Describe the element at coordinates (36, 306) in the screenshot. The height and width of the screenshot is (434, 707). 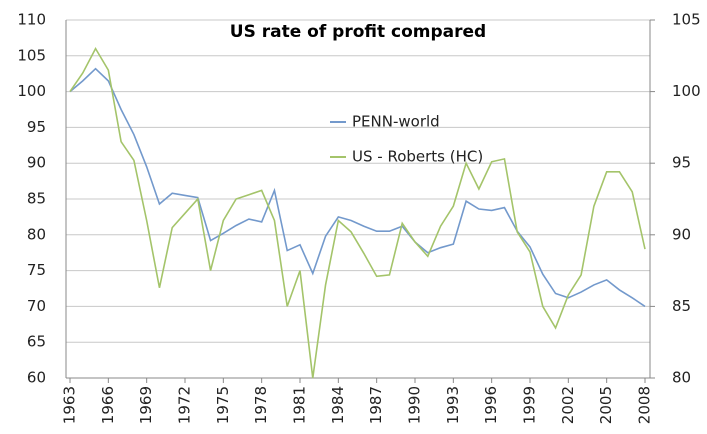
I see `y-tick-label: 70` at that location.